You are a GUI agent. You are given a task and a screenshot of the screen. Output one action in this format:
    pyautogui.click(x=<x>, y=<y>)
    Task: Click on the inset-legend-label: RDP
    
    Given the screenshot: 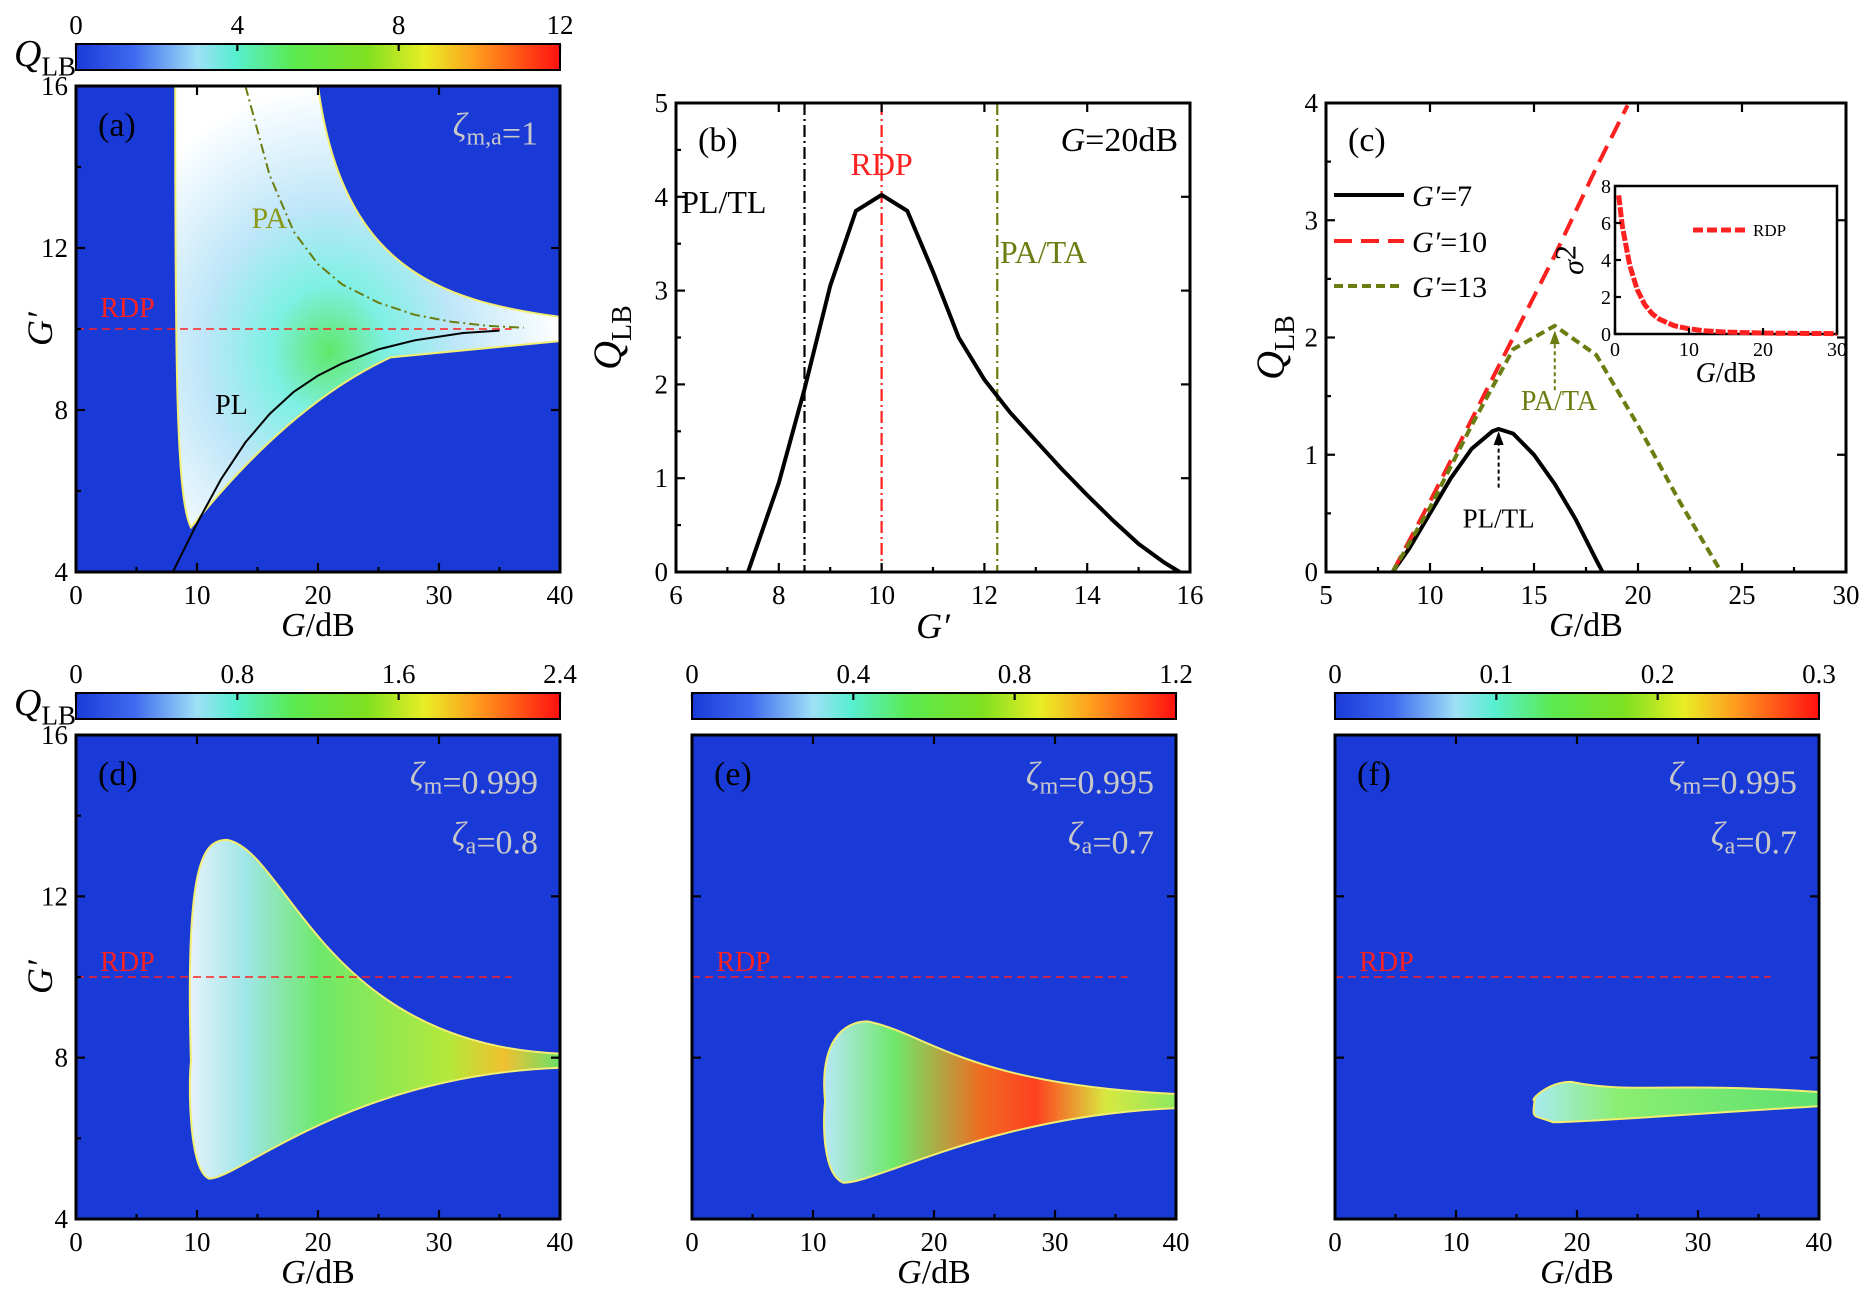 What is the action you would take?
    pyautogui.click(x=1769, y=230)
    